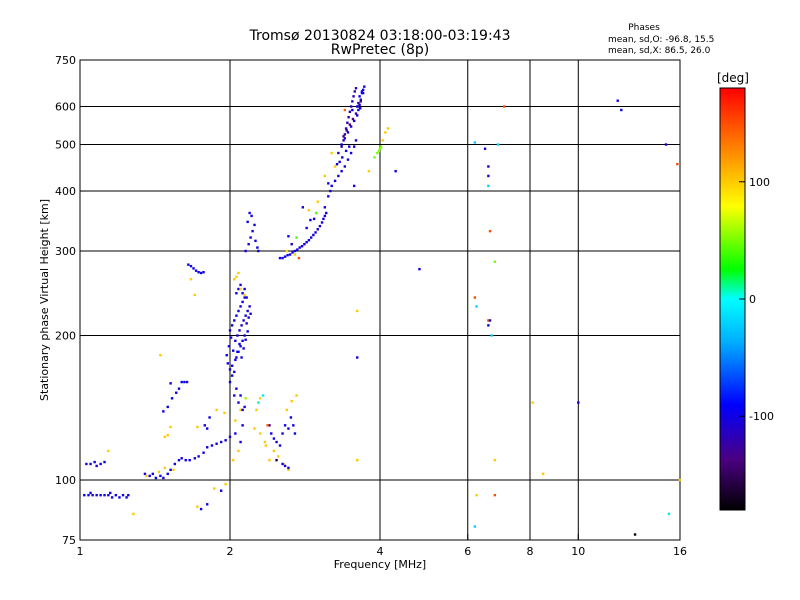 This screenshot has width=800, height=600. What do you see at coordinates (380, 564) in the screenshot?
I see `x-axis-label: Frequency [MHz]` at bounding box center [380, 564].